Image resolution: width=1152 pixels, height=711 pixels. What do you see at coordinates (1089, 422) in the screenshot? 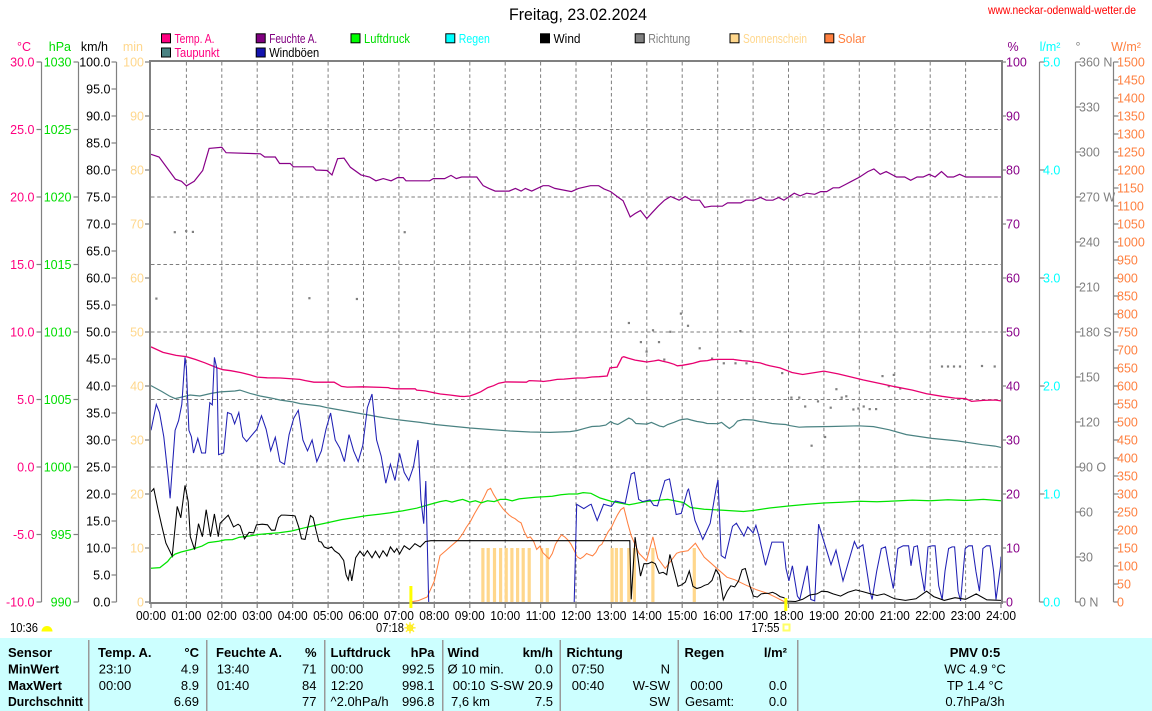
I see `svg-text: 120` at bounding box center [1089, 422].